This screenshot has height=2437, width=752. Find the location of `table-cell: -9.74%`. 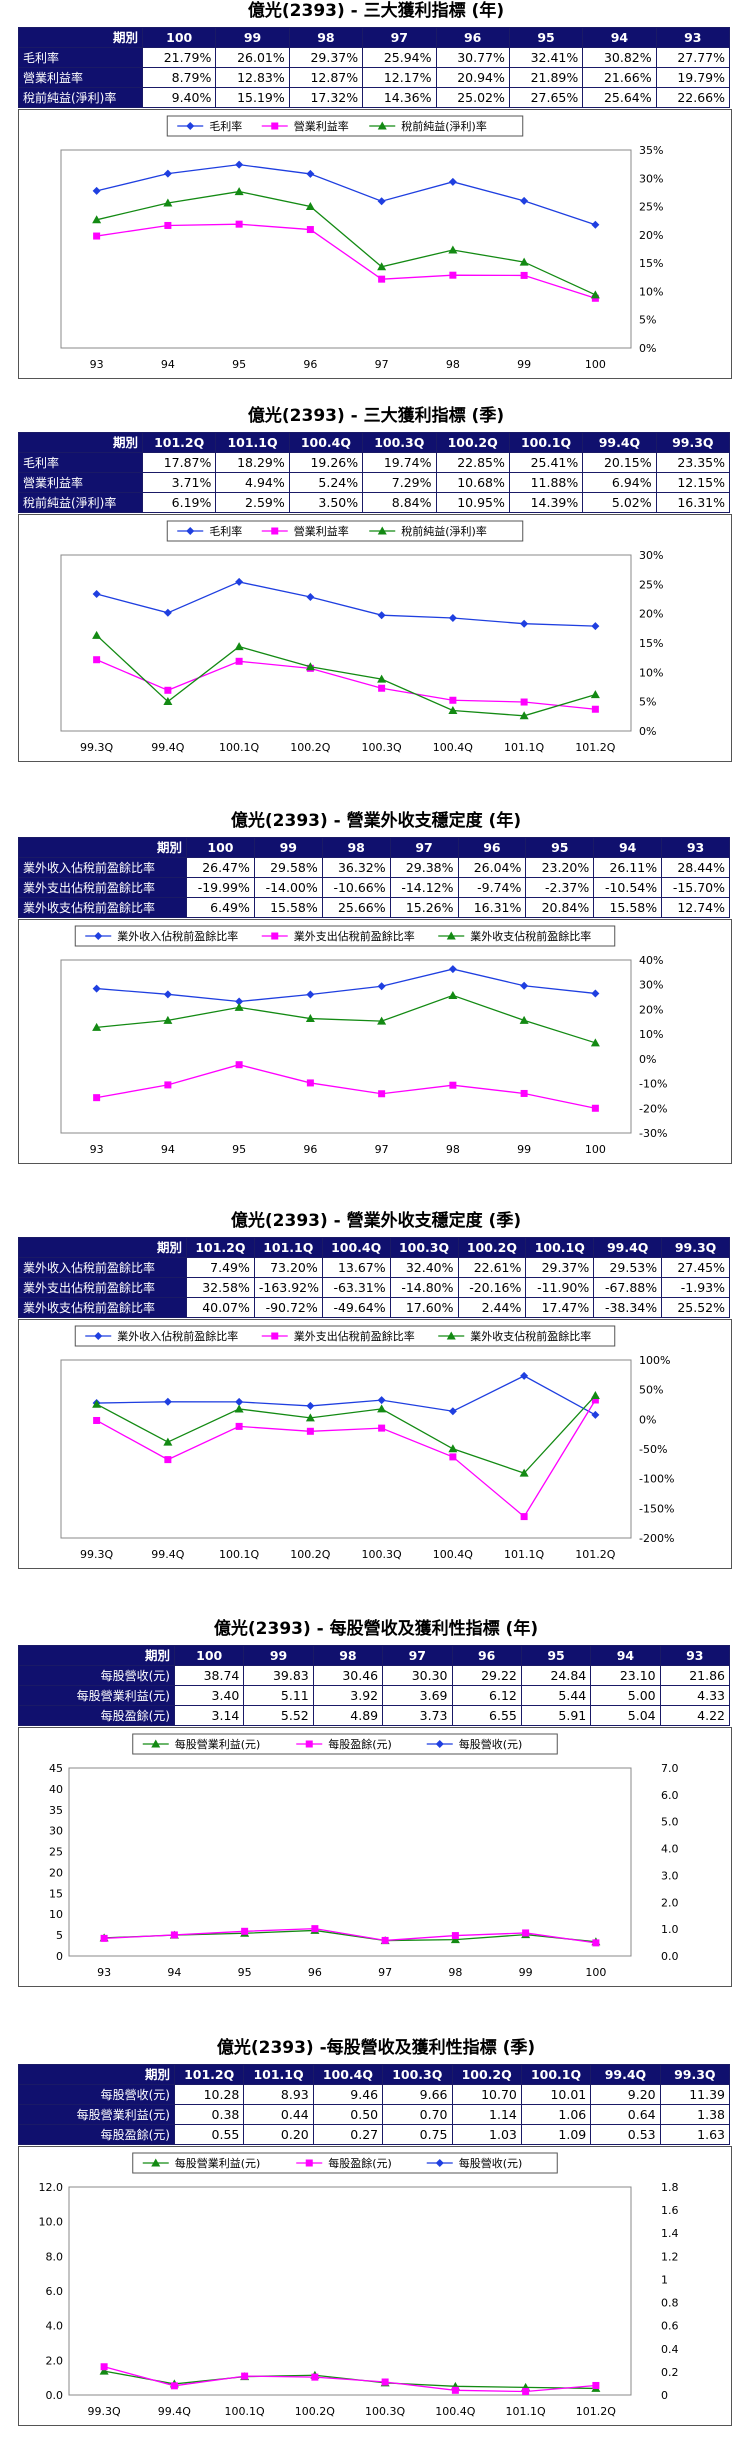

table-cell: -9.74% is located at coordinates (492, 887).